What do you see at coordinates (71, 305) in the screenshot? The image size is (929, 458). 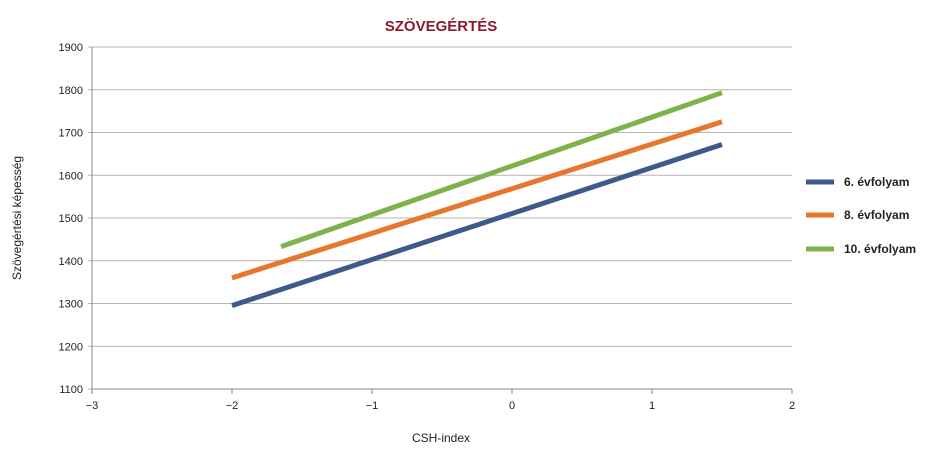 I see `y-tick-label-1300: 1300` at bounding box center [71, 305].